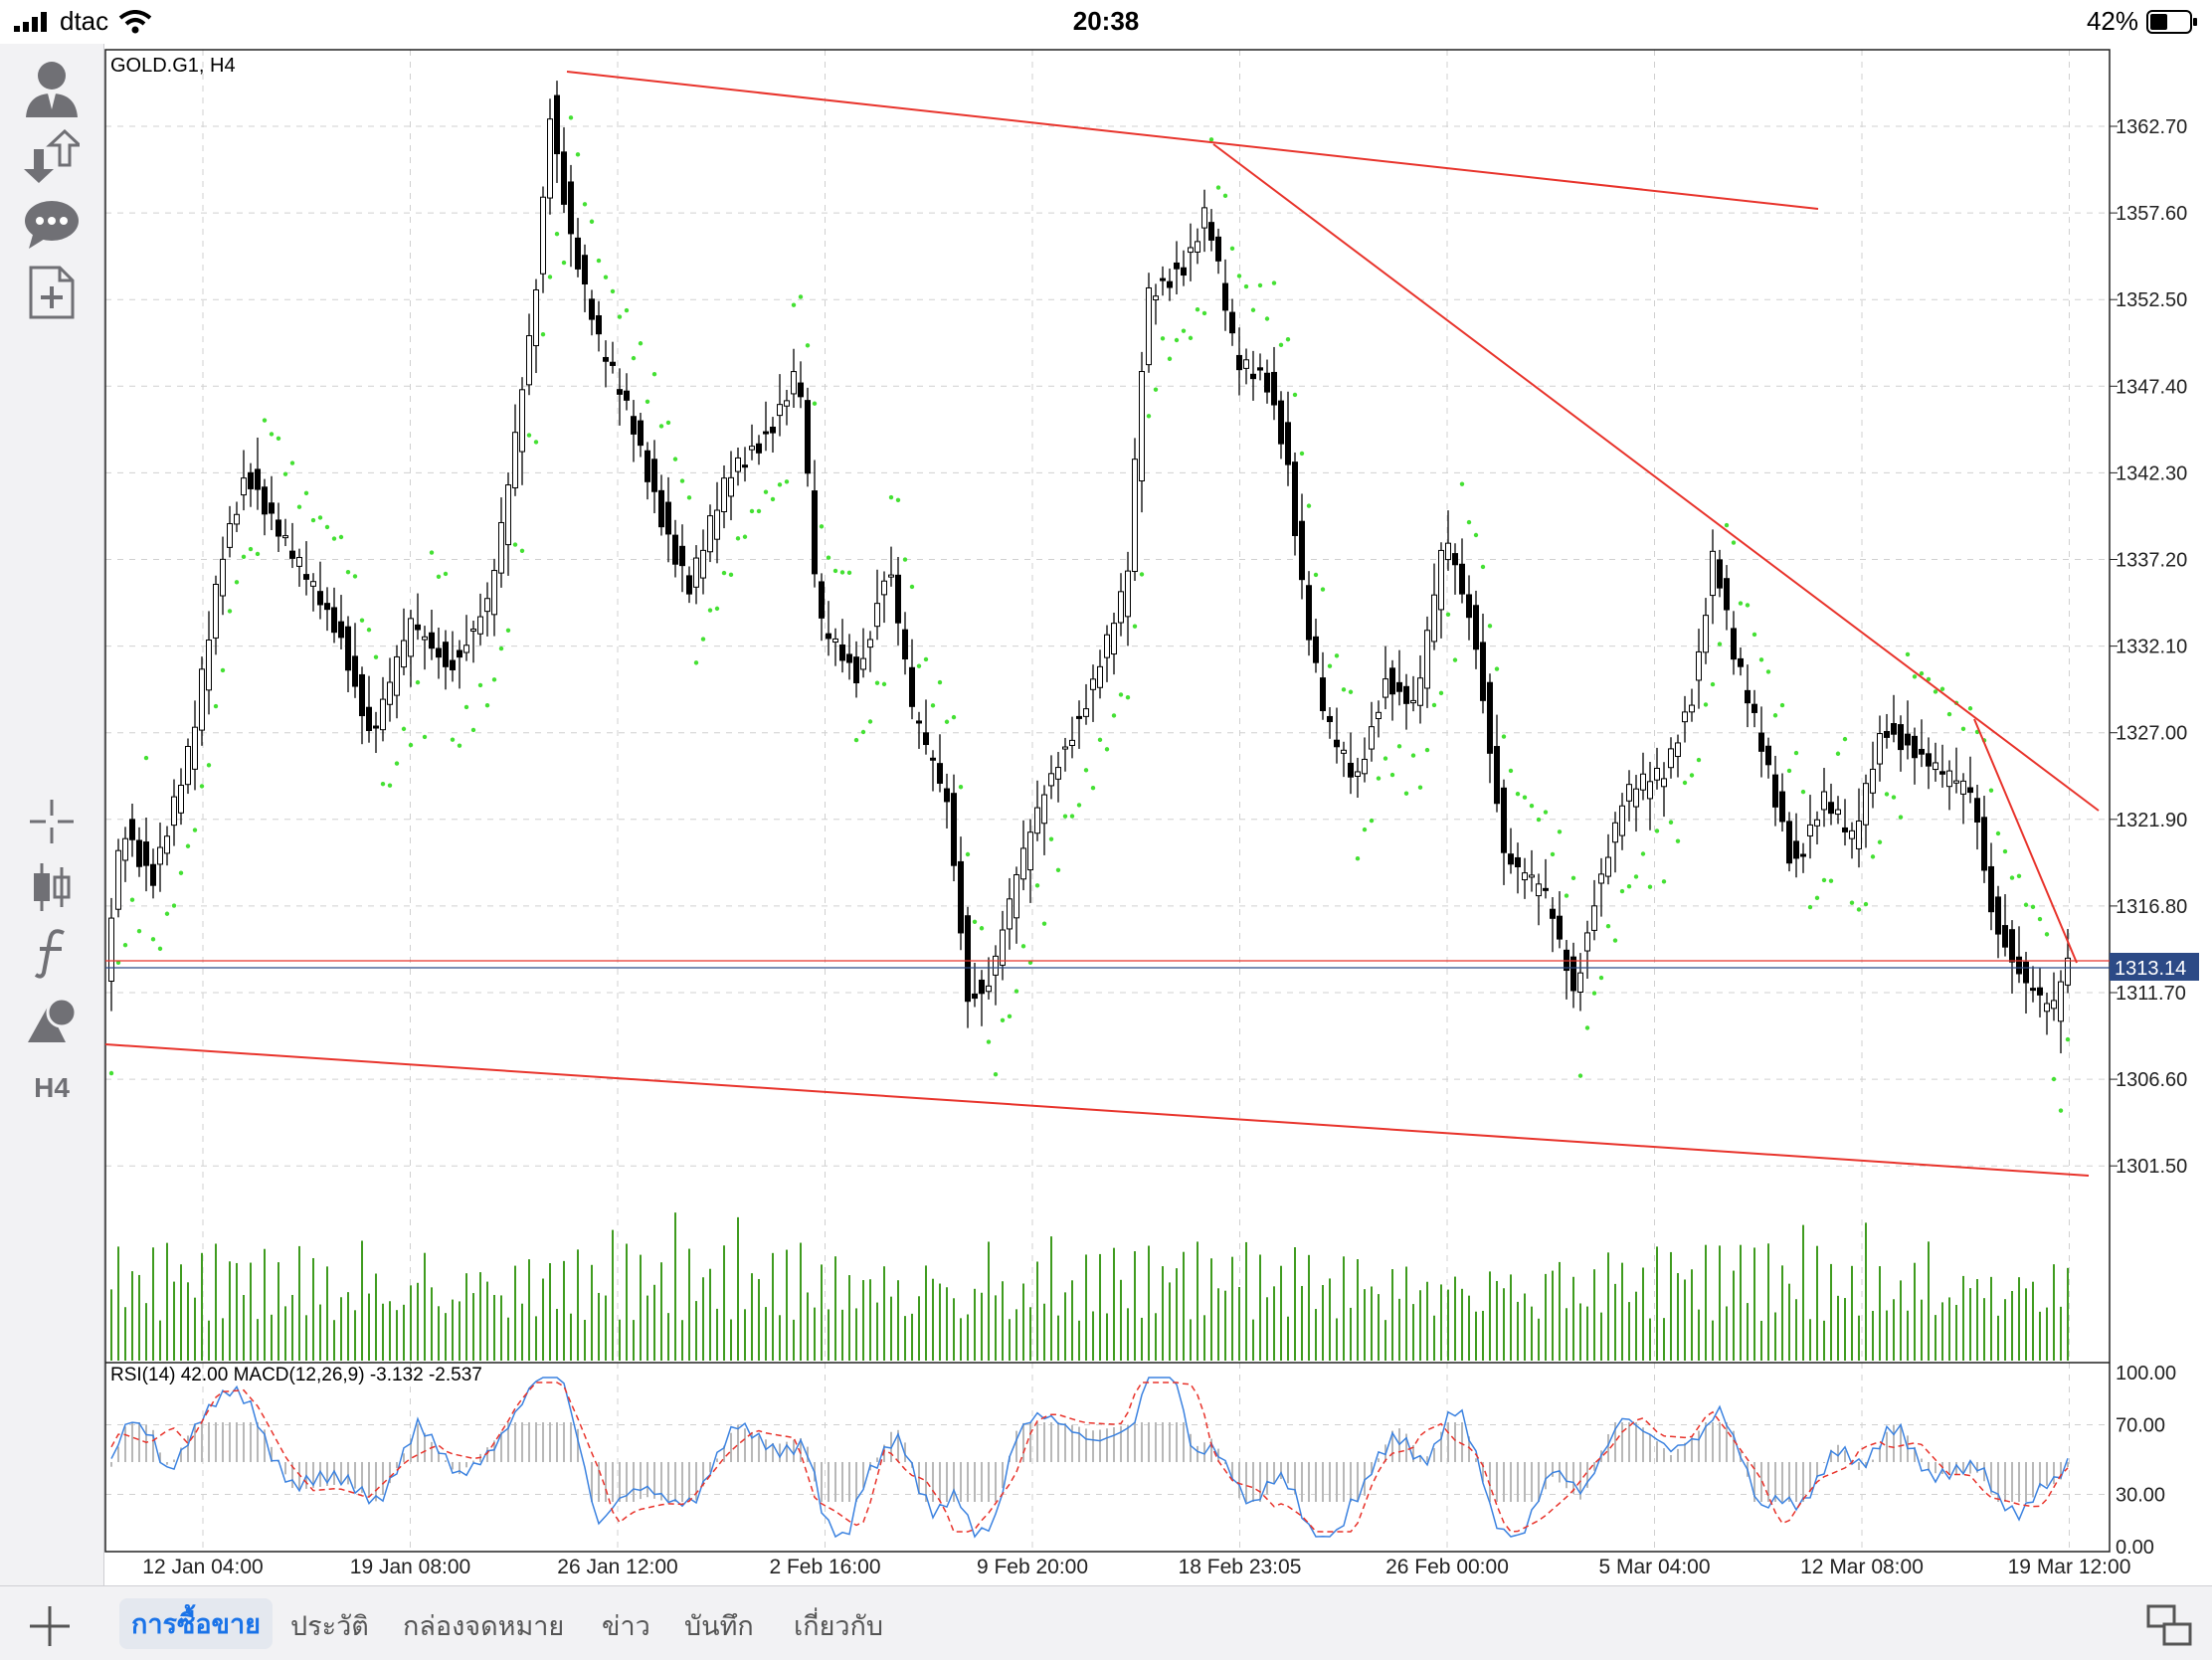 This screenshot has height=1660, width=2212. Describe the element at coordinates (52, 1020) in the screenshot. I see `objects-icon` at that location.